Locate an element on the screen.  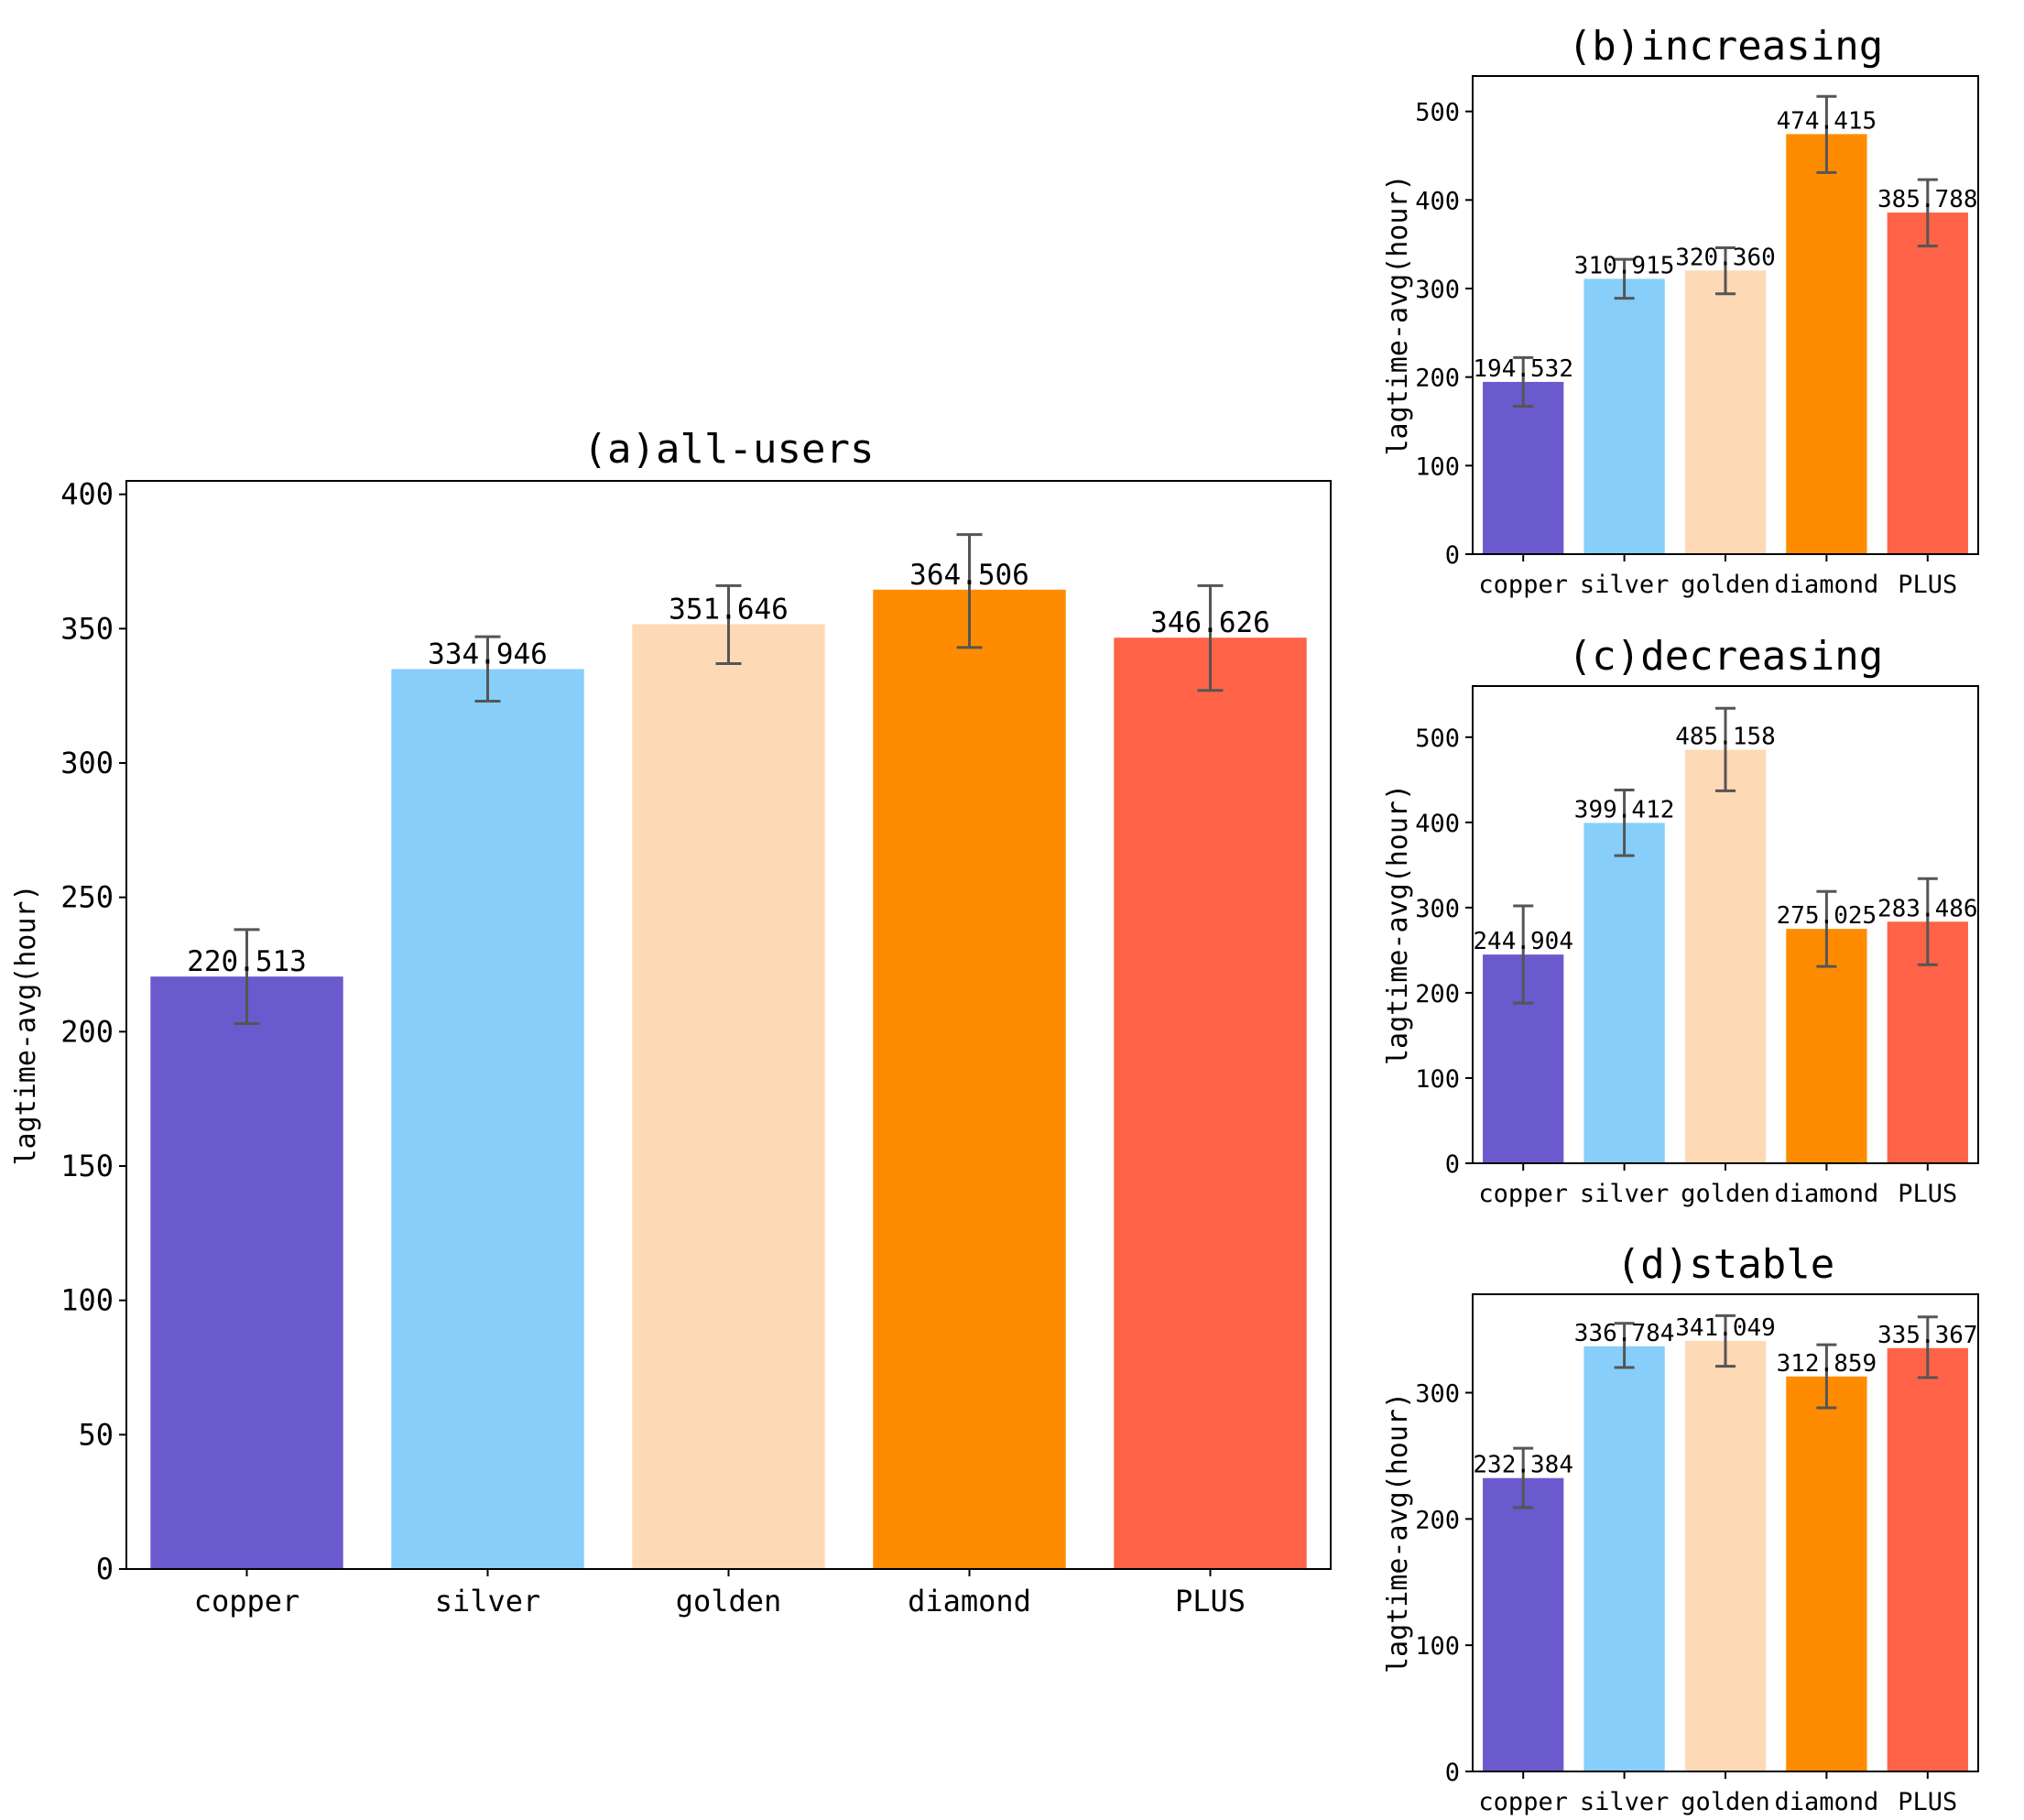
value-label: 335.367 is located at coordinates (1927, 1335).